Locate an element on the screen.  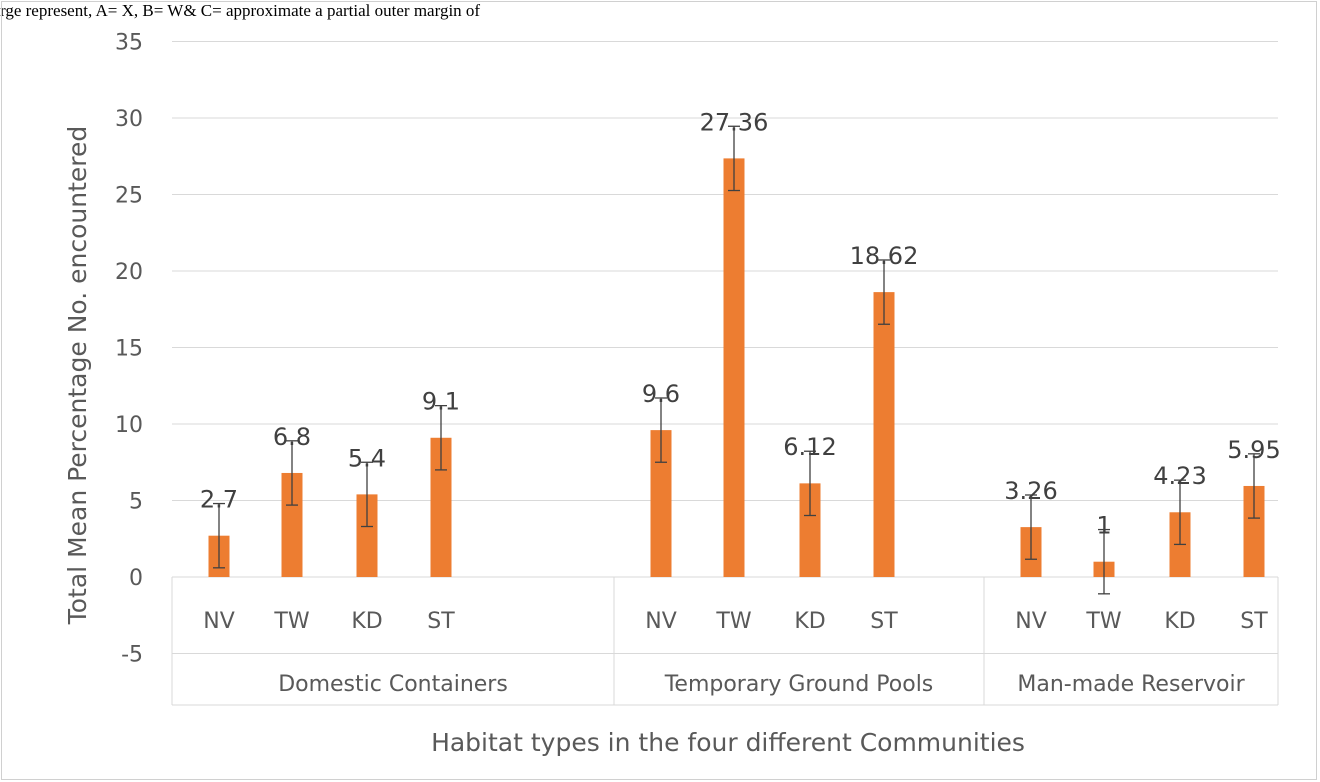
y-tick-label: 30 is located at coordinates (129, 119).